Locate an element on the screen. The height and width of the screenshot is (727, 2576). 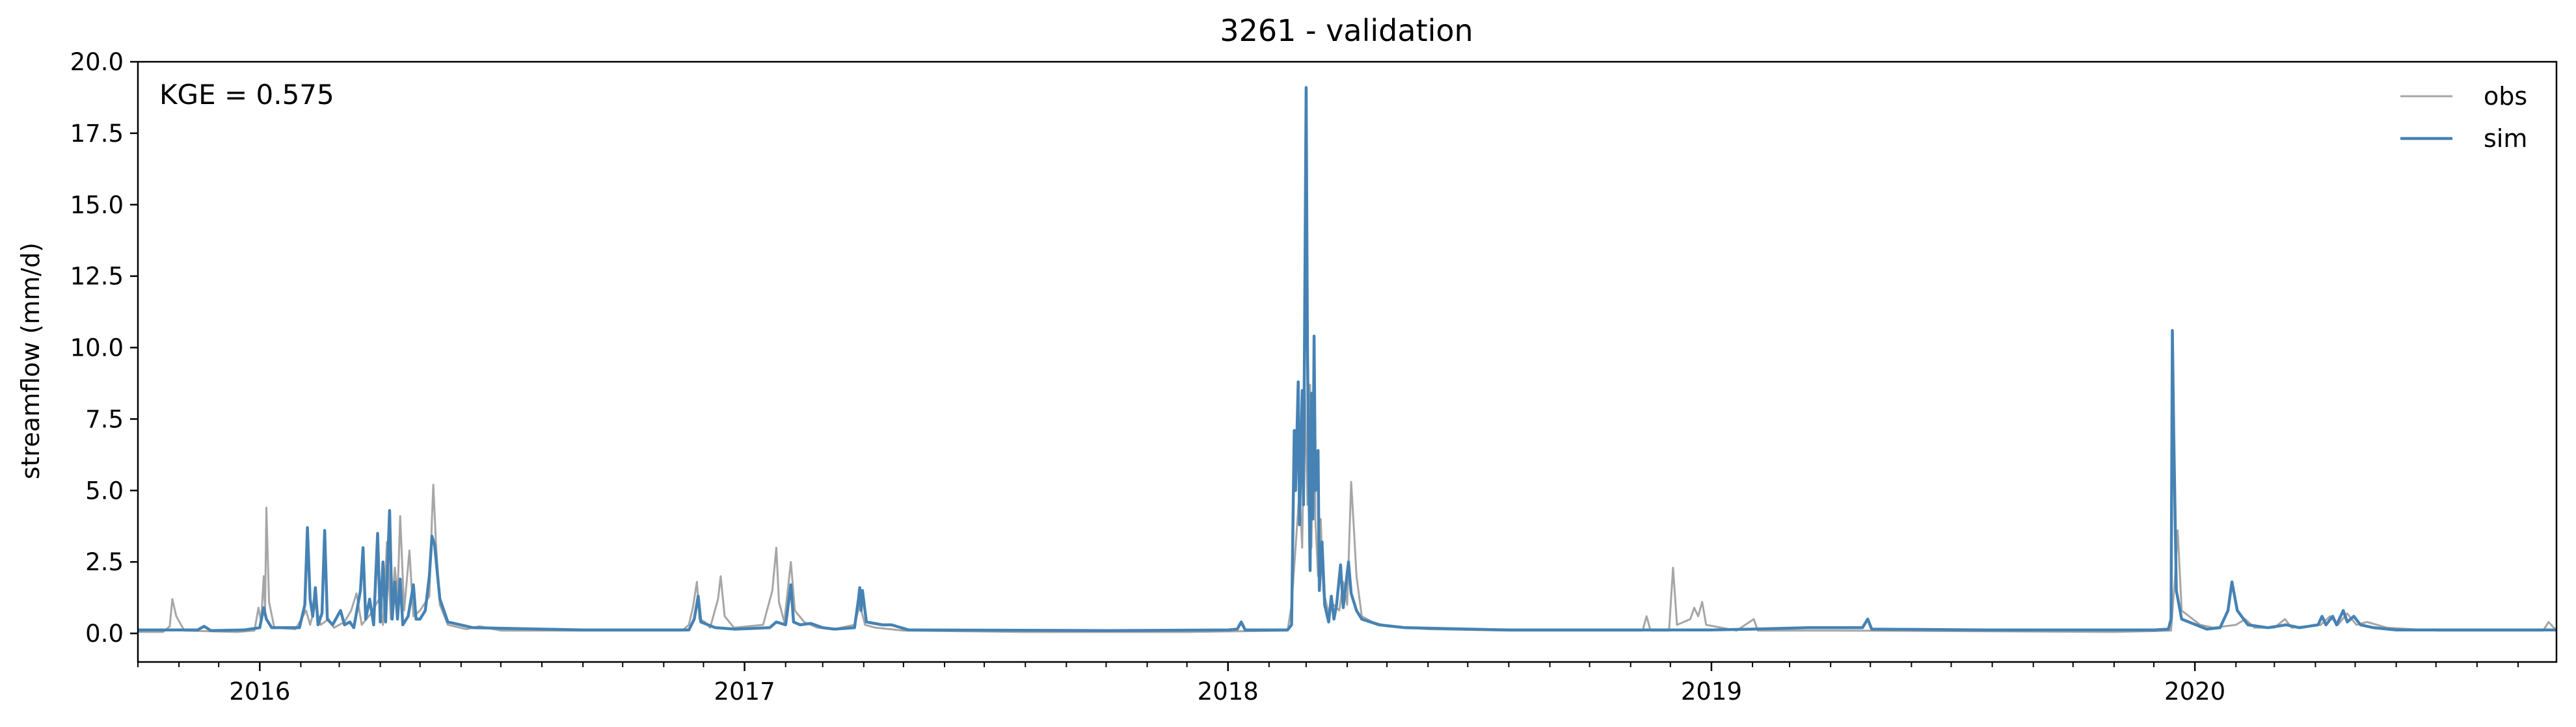
x-tick-label: 2017 is located at coordinates (744, 692).